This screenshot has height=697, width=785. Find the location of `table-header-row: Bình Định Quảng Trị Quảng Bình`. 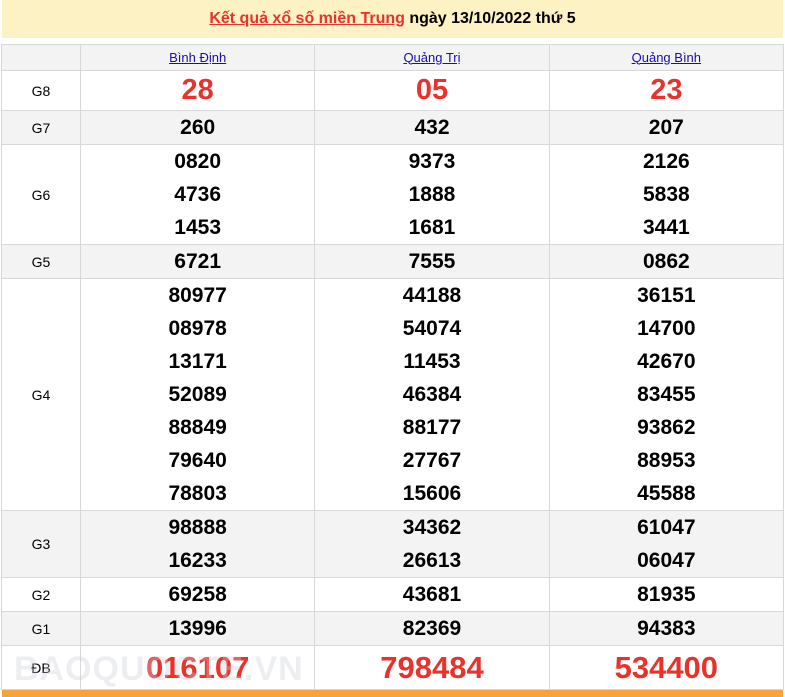

table-header-row: Bình Định Quảng Trị Quảng Bình is located at coordinates (393, 57).